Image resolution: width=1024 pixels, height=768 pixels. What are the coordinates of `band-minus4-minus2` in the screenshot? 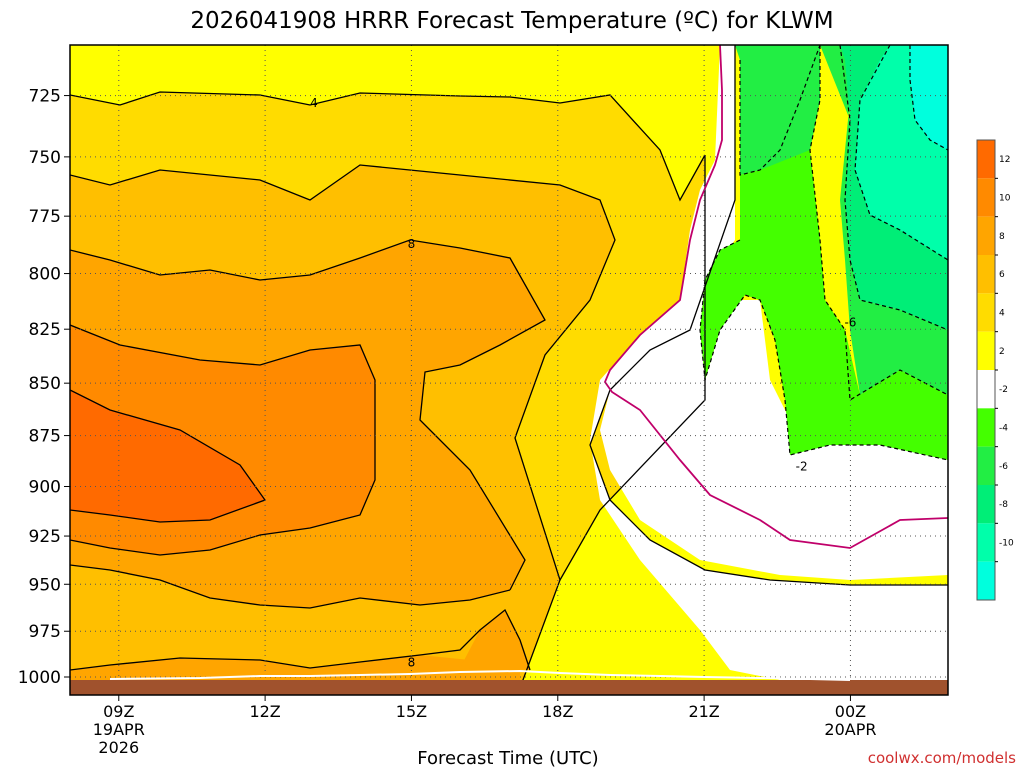 It's located at (824, 252).